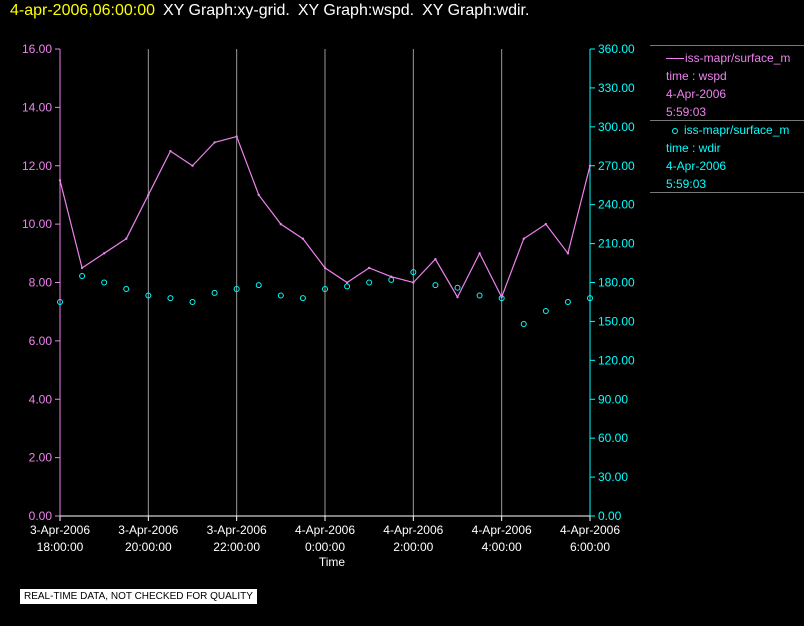  What do you see at coordinates (476, 10) in the screenshot?
I see `header-title-wdir: XY Graph:wdir.` at bounding box center [476, 10].